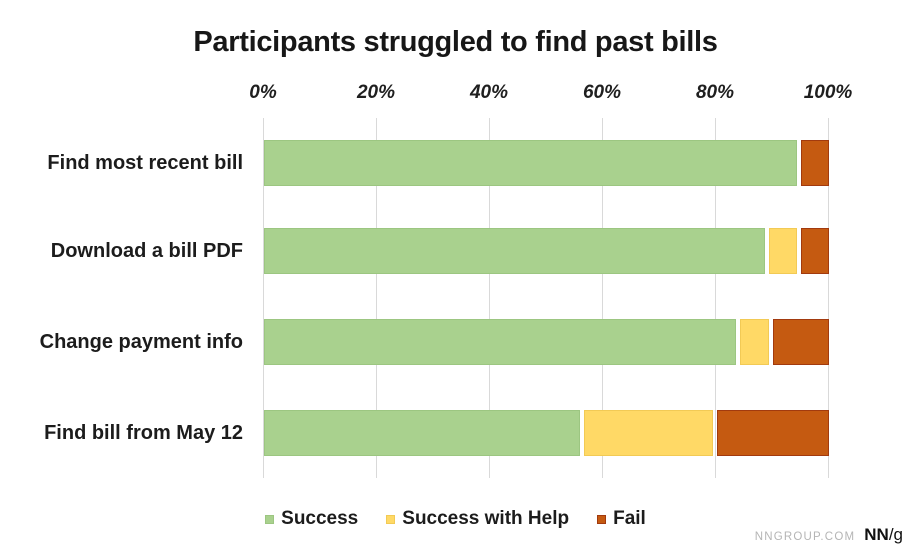 This screenshot has width=911, height=555. I want to click on x-tick-label-80%: 80%, so click(715, 92).